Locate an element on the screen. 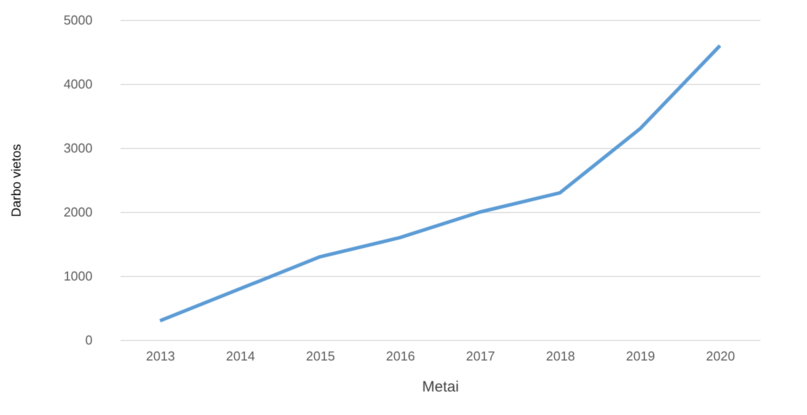 The height and width of the screenshot is (415, 807). y-tick-label: 5000 is located at coordinates (78, 20).